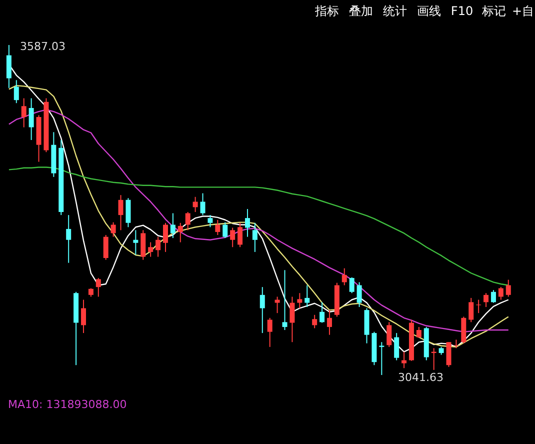 The width and height of the screenshot is (535, 444). Describe the element at coordinates (67, 404) in the screenshot. I see `annotation: MA10: 131893088.00` at that location.